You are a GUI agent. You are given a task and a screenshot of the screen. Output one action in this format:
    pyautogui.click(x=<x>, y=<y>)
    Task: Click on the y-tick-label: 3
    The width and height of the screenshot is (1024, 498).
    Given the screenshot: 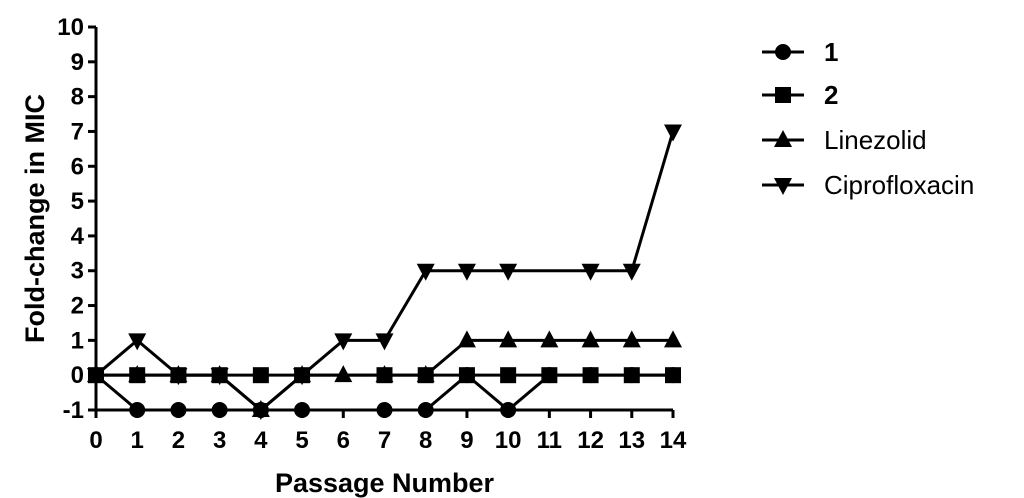 What is the action you would take?
    pyautogui.click(x=77, y=271)
    